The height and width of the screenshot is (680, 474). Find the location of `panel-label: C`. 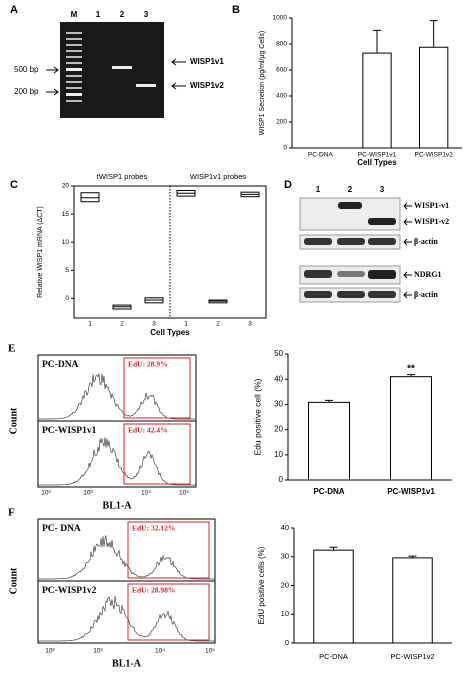

panel-label: C is located at coordinates (14, 185).